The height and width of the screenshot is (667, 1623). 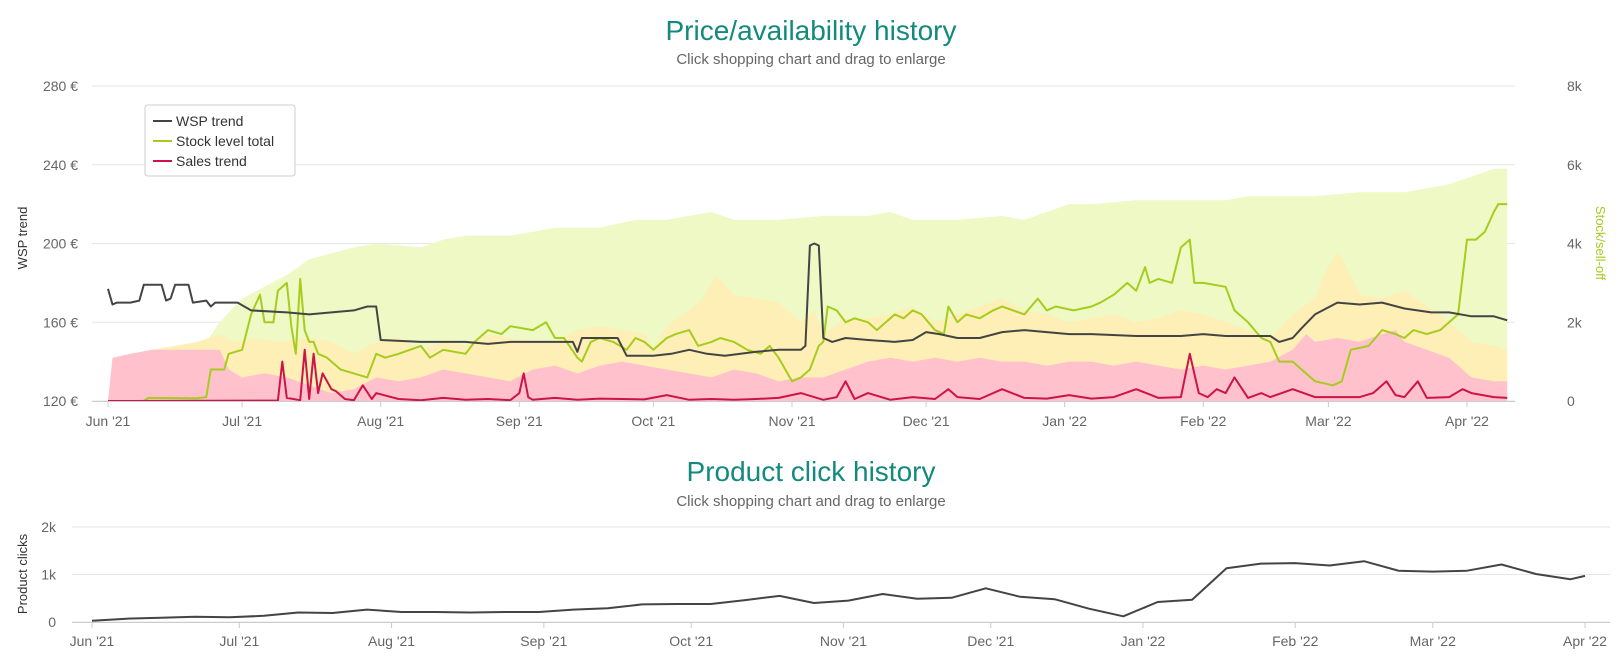 I want to click on chart2-y-ticks: 0 1k 2k, so click(x=49, y=574).